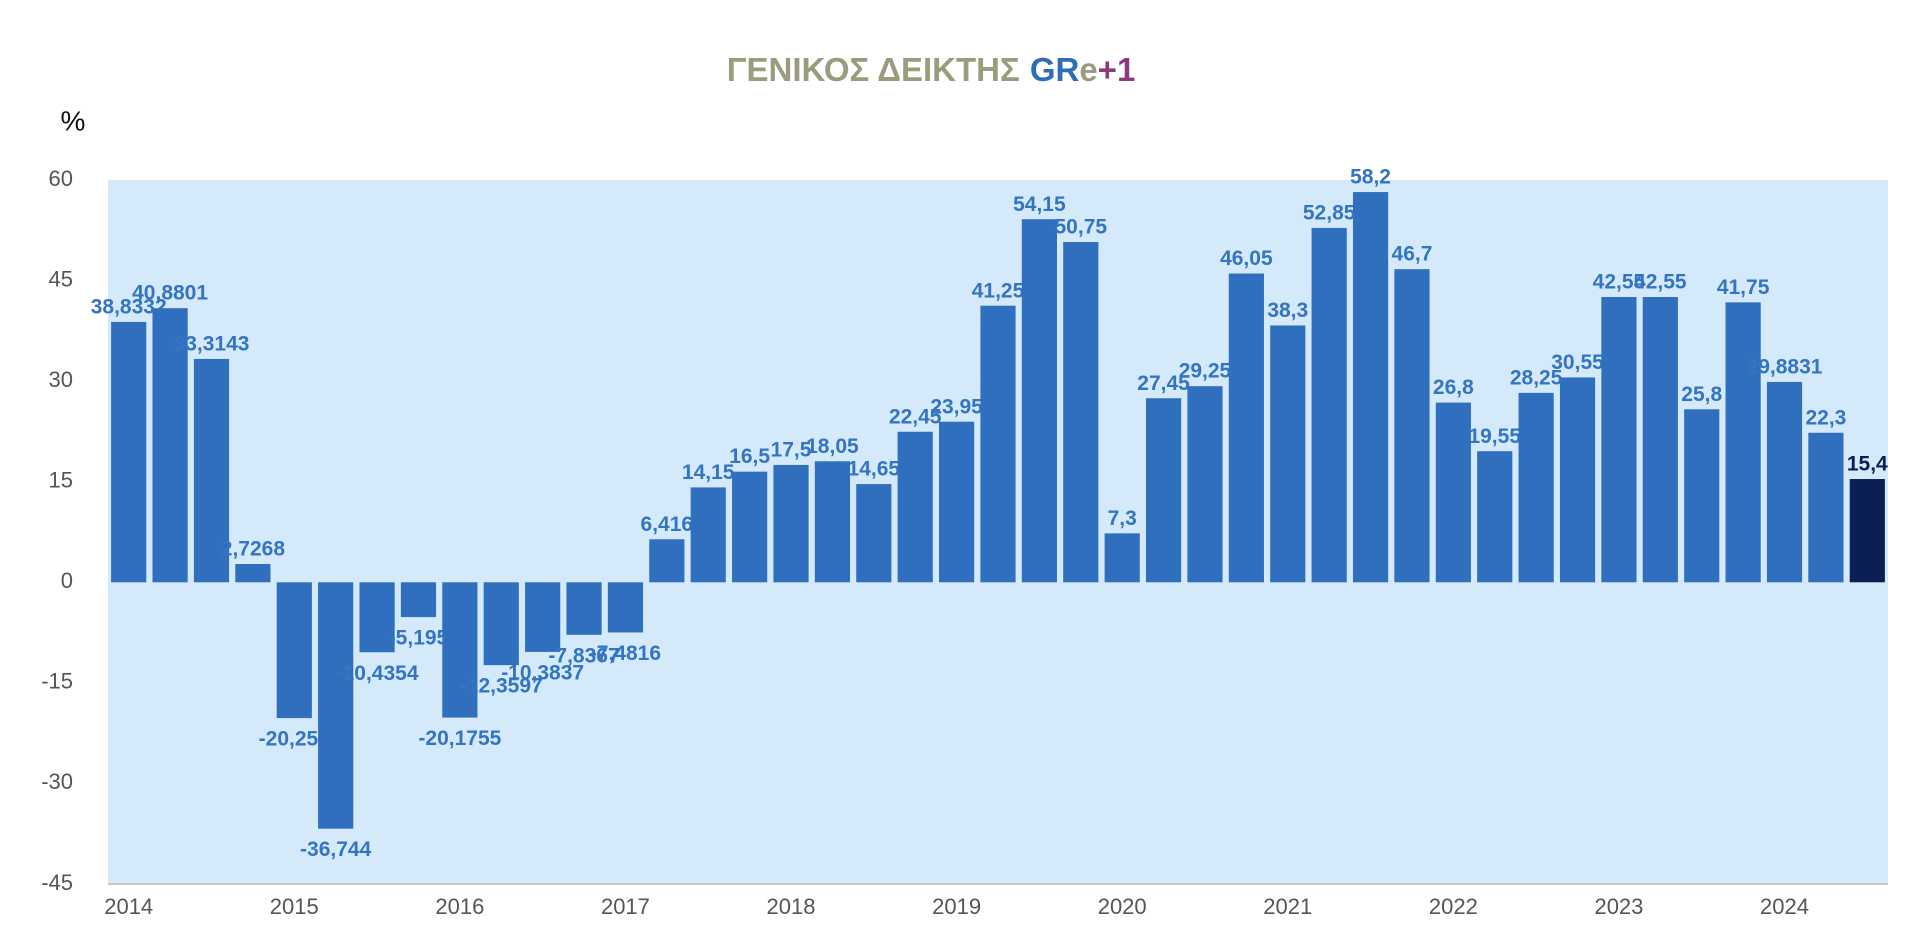 This screenshot has height=952, width=1920. I want to click on data-label: 22,3, so click(1825, 417).